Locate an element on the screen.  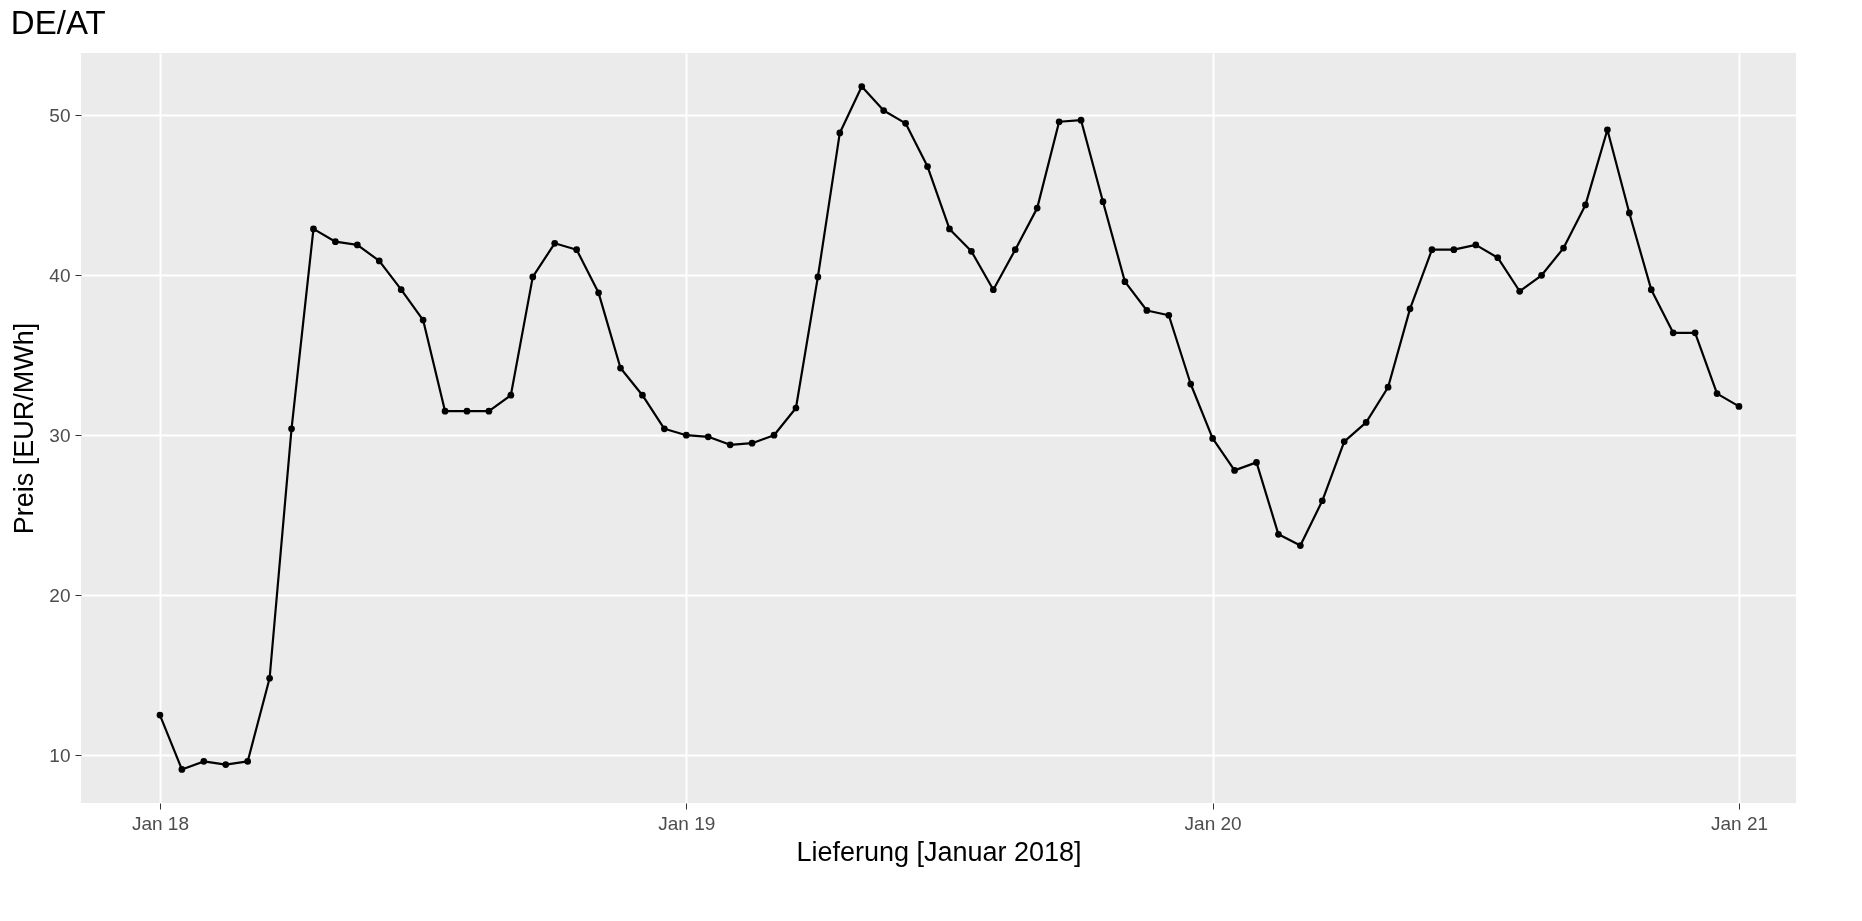
y-tick-label: 40 is located at coordinates (60, 275).